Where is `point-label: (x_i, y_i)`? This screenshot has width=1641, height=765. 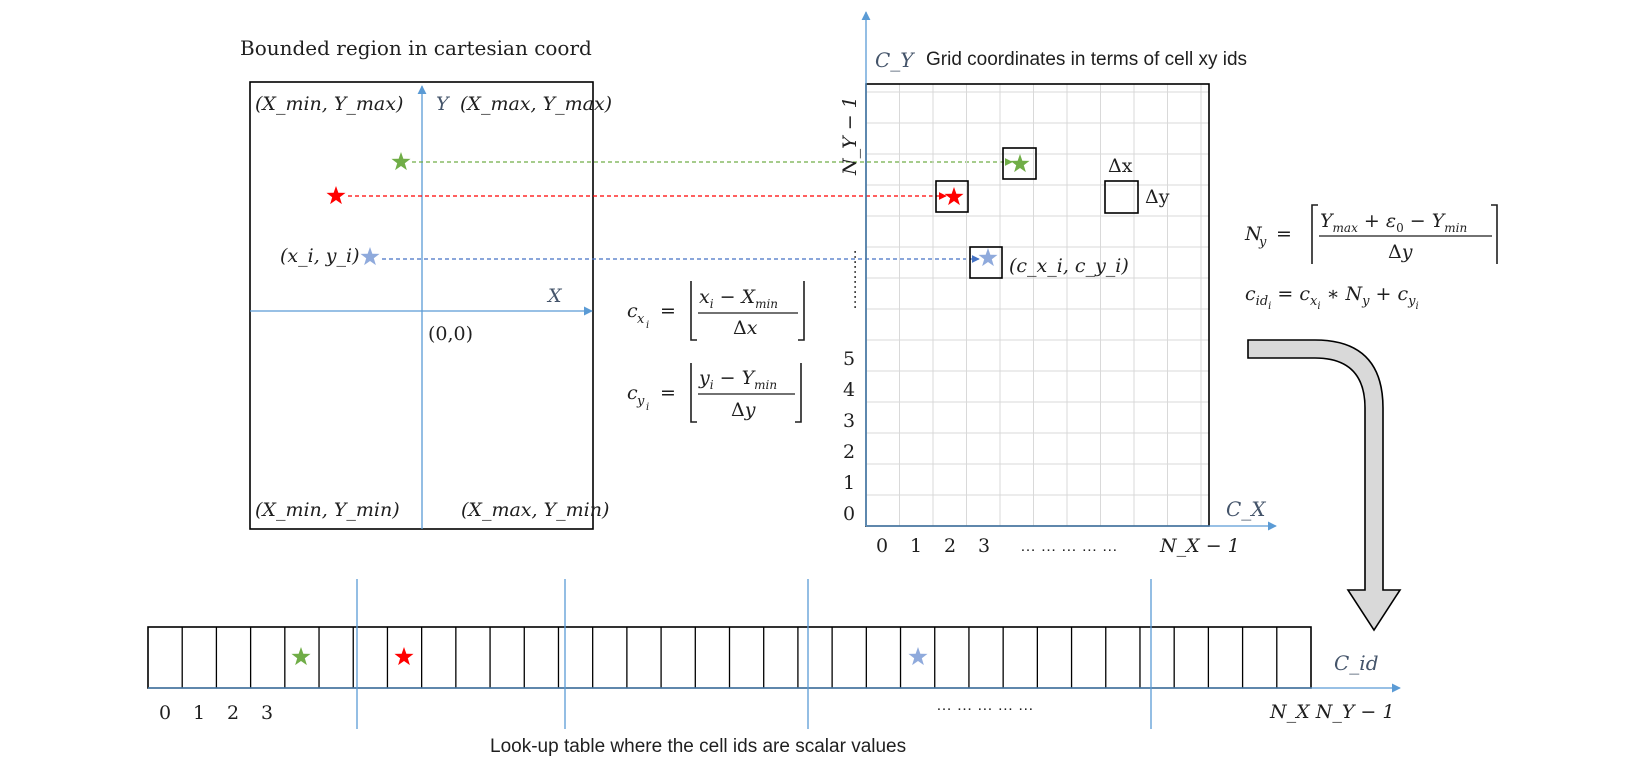 point-label: (x_i, y_i) is located at coordinates (320, 256).